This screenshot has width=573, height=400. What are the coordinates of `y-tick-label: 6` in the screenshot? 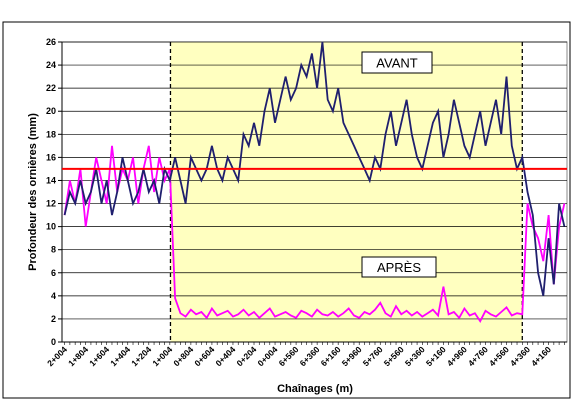 It's located at (53, 273).